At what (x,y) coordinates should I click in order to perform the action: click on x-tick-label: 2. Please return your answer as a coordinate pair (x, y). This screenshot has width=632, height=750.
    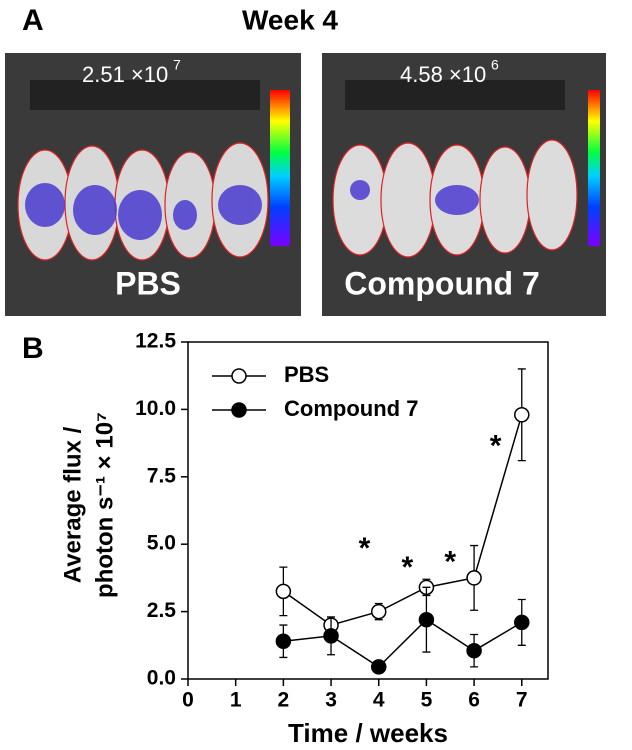
    Looking at the image, I should click on (284, 700).